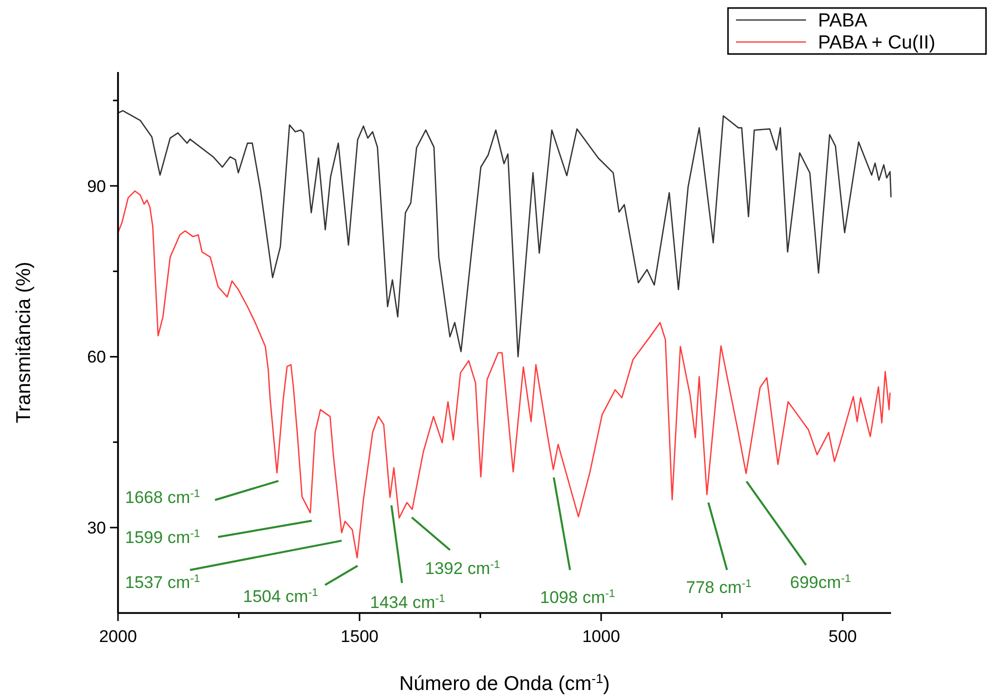 This screenshot has width=994, height=697. Describe the element at coordinates (162, 582) in the screenshot. I see `annotation: 1537 cm$^{-1}$` at that location.